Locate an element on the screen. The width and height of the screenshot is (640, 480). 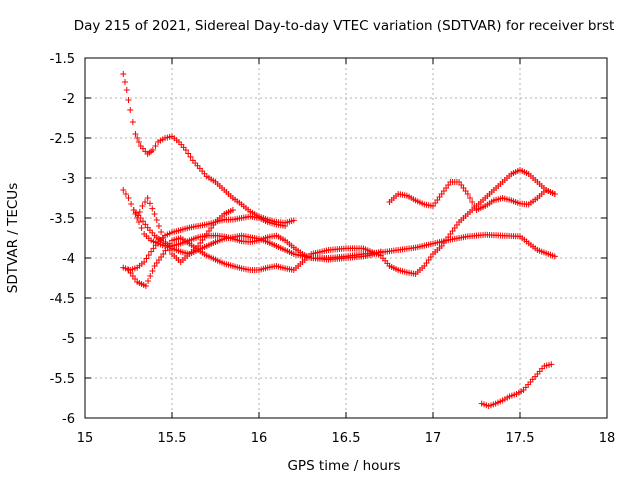
y-tick-label: -3 is located at coordinates (68, 179).